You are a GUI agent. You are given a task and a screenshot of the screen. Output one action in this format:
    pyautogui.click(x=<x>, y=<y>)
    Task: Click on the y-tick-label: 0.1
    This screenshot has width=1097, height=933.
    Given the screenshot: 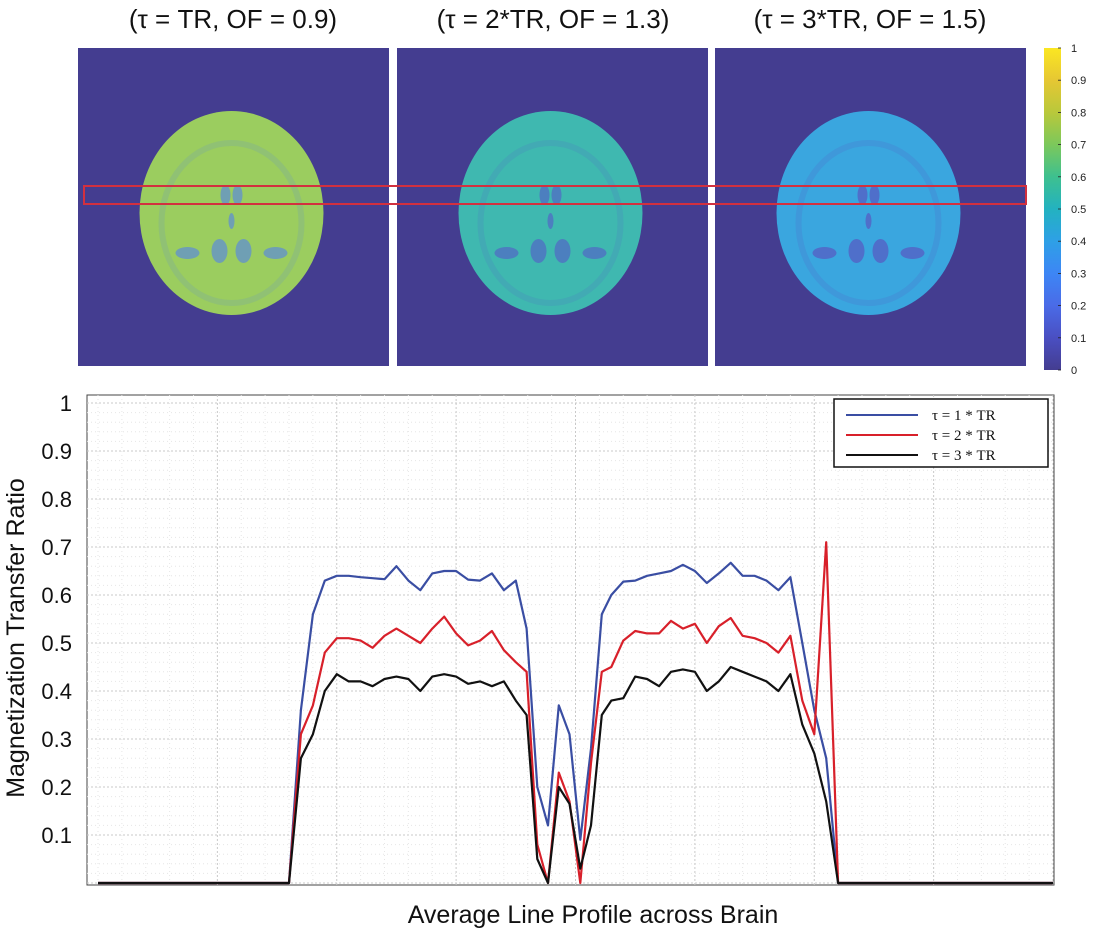 What is the action you would take?
    pyautogui.click(x=56, y=835)
    